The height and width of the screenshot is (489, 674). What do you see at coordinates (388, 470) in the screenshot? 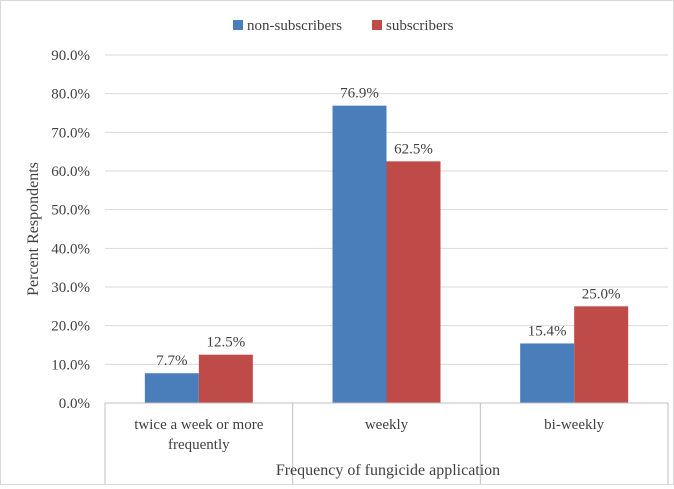
I see `x-axis-title: Frequency of fungicide application` at bounding box center [388, 470].